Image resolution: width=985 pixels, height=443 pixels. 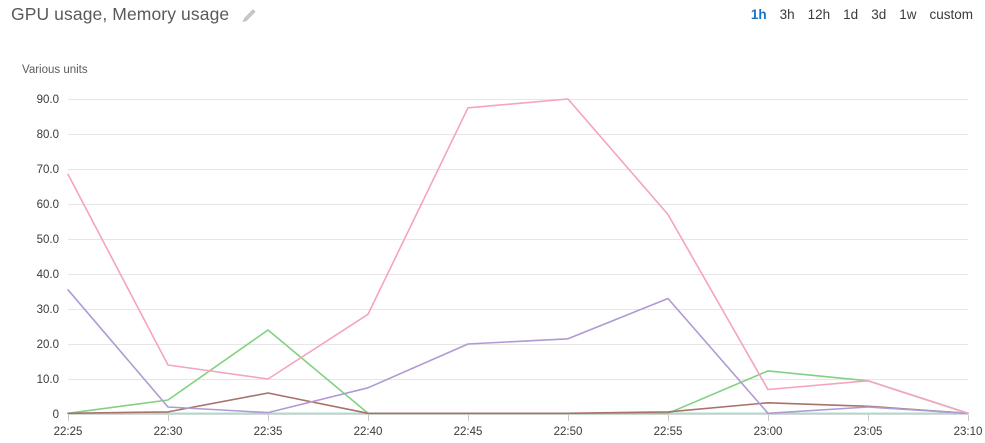 I want to click on page-title: GPU usage, Memory usage, so click(x=120, y=14).